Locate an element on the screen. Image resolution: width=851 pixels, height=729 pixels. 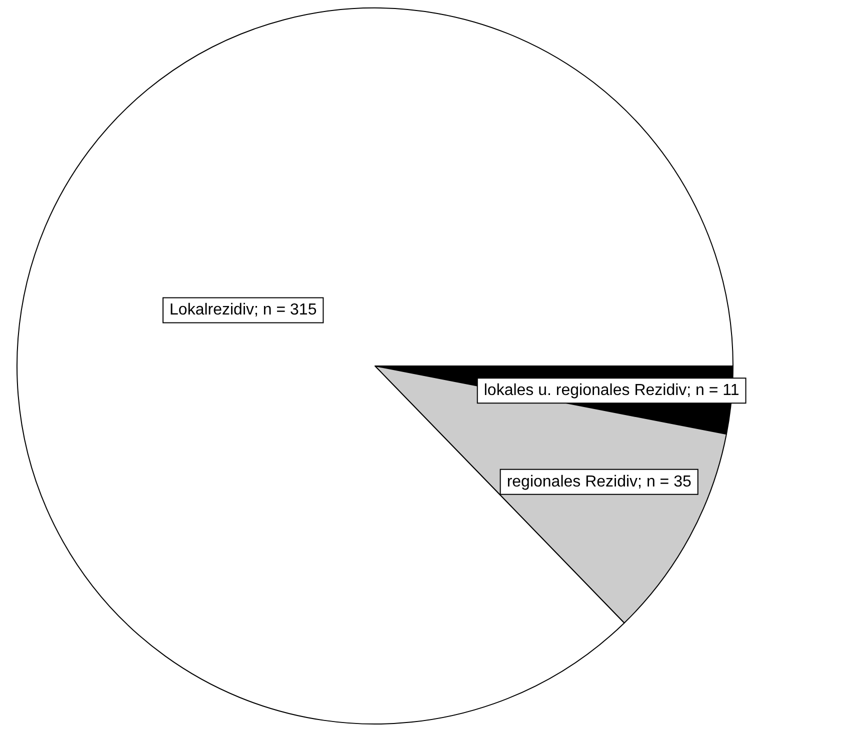
slice-label: lokales u. regionales Rezidiv; n = 11 is located at coordinates (612, 391).